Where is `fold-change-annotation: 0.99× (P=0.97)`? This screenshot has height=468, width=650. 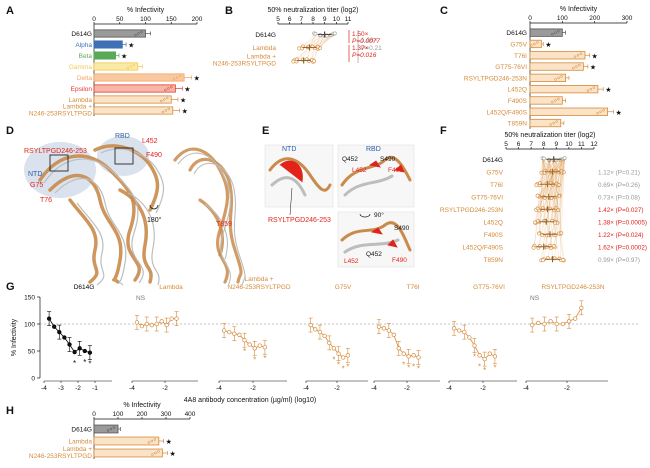
fold-change-annotation: 0.99× (P=0.97) is located at coordinates (619, 260).